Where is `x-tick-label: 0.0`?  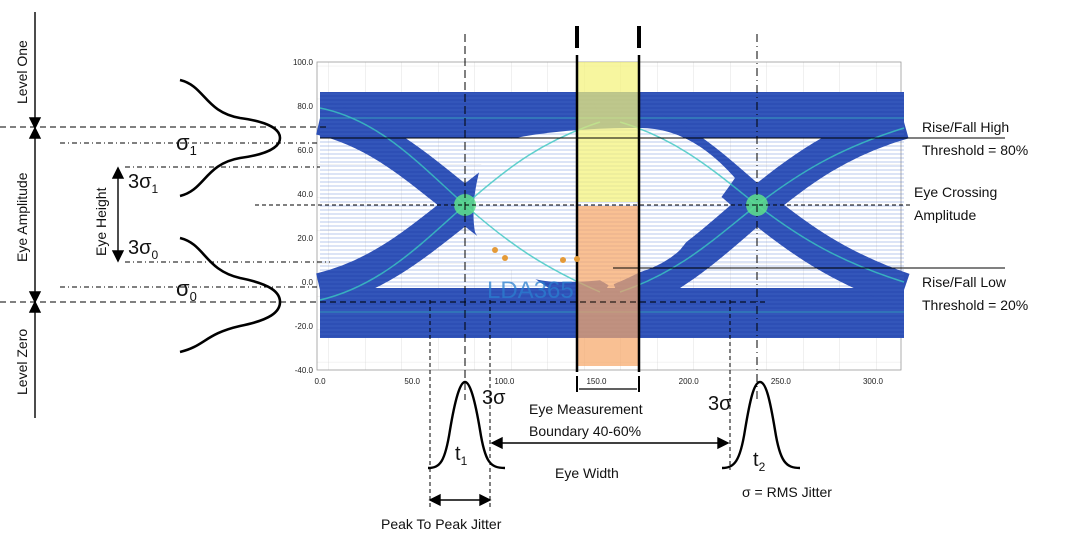 x-tick-label: 0.0 is located at coordinates (320, 381).